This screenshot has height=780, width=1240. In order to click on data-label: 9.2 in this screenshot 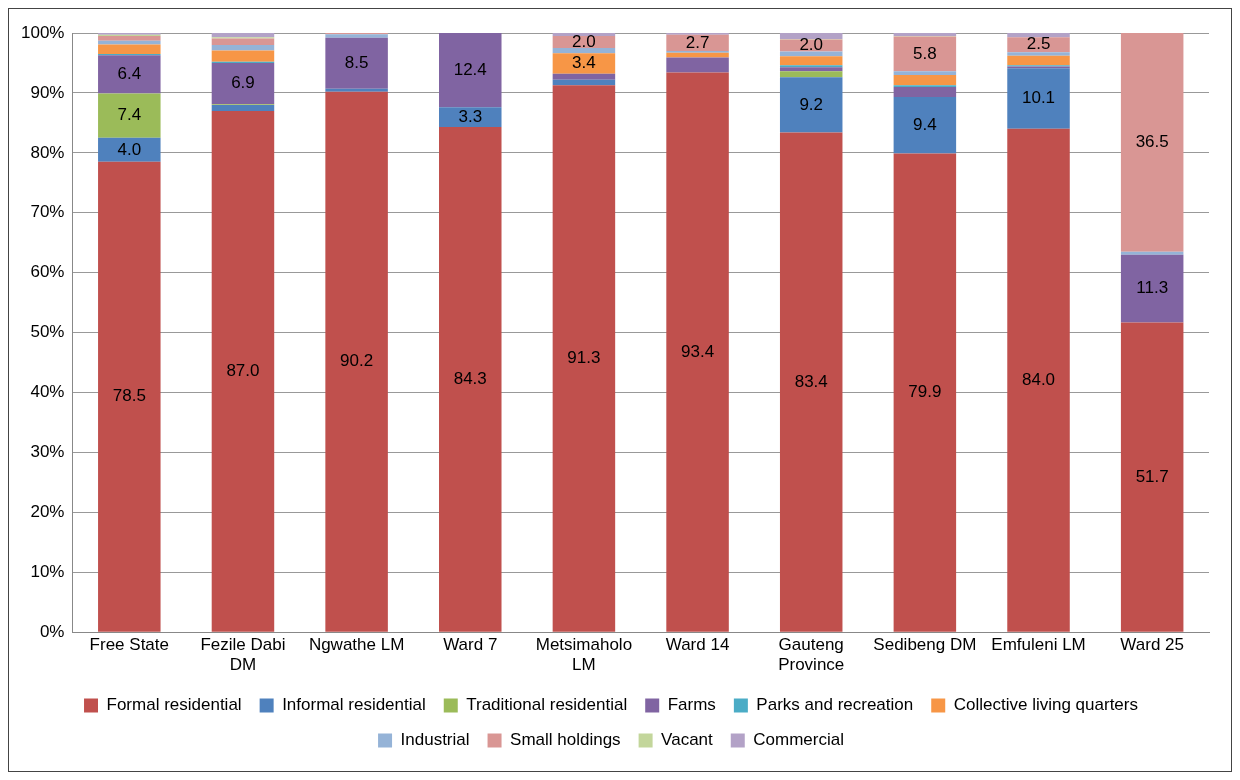, I will do `click(811, 104)`.